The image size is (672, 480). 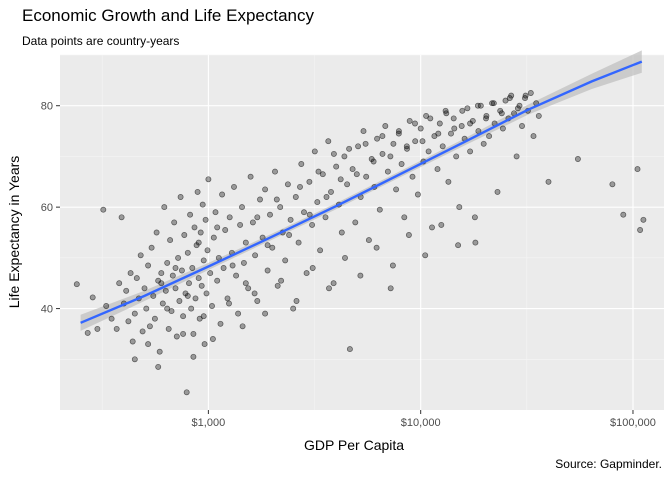 I want to click on chart-caption: Source: Gapminder., so click(x=608, y=464).